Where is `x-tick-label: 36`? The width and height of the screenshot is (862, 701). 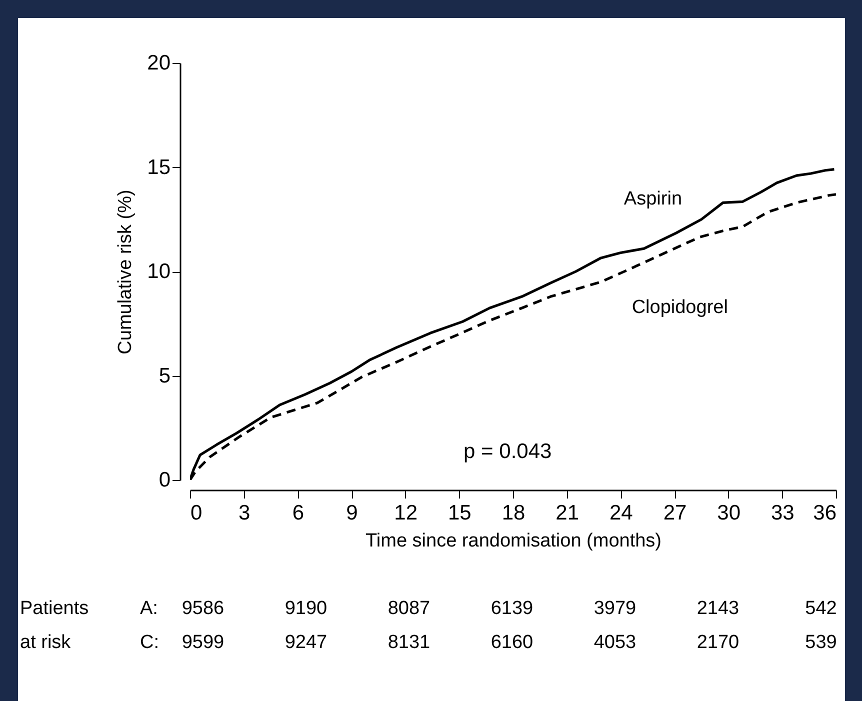 x-tick-label: 36 is located at coordinates (824, 513).